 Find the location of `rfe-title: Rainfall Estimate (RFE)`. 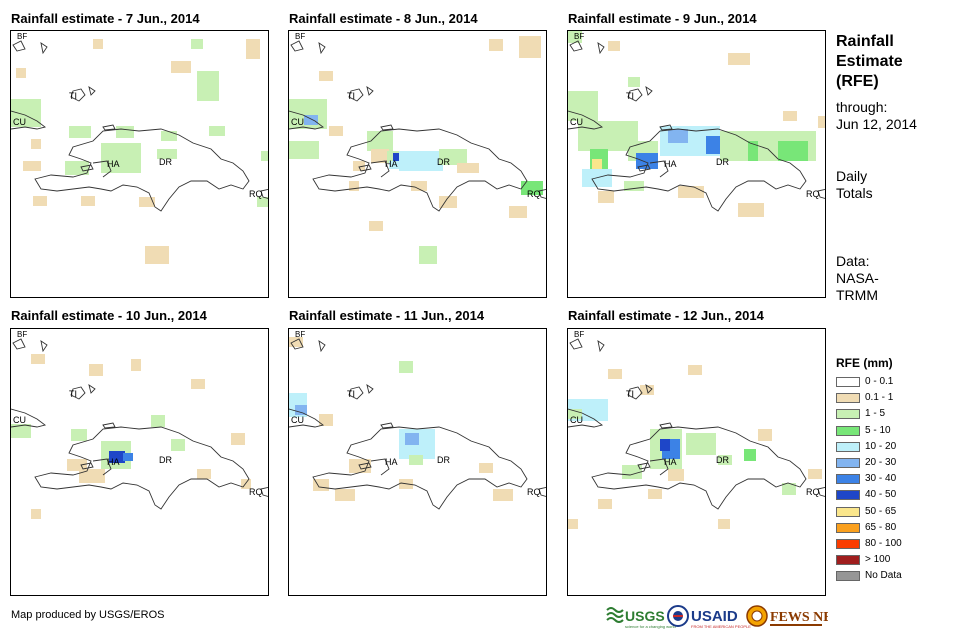

rfe-title: Rainfall Estimate (RFE) is located at coordinates (869, 62).